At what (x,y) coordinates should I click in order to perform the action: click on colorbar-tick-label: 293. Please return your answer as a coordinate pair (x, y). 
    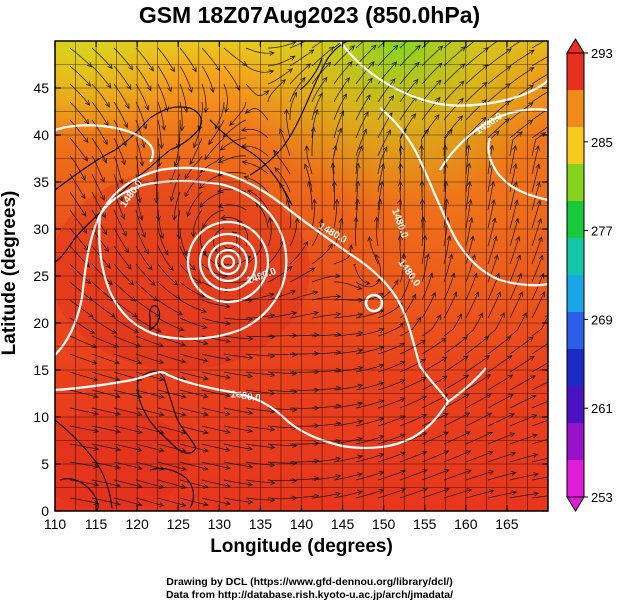
    Looking at the image, I should click on (602, 53).